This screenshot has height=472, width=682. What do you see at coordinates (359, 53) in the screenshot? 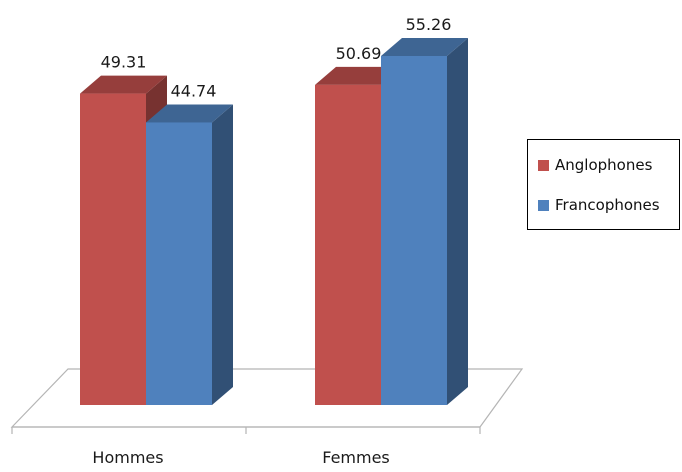
I see `data-label-anglophones-femmes: 50.69` at bounding box center [359, 53].